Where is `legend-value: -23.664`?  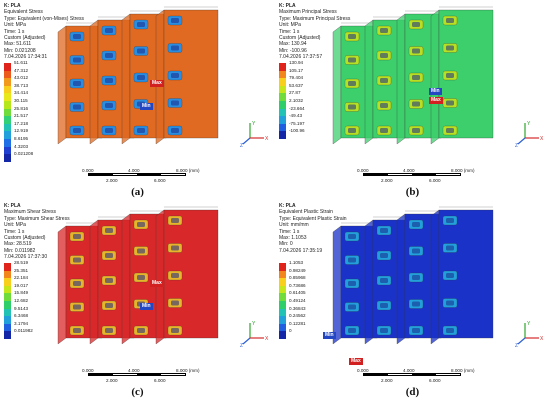 legend-value: -23.664 is located at coordinates (297, 108).